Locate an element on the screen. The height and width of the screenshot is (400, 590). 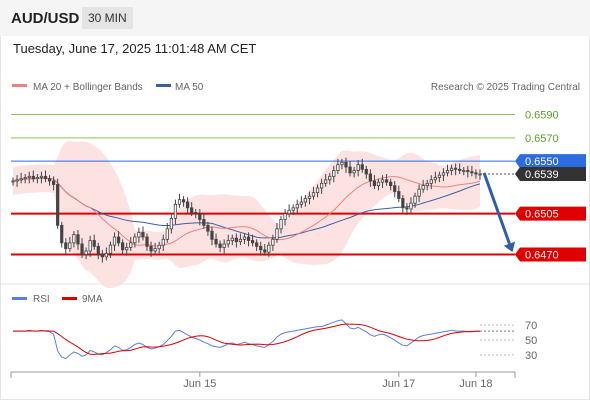
datetime-label: Tuesday, June 17, 2025 11:01:48 AM CET is located at coordinates (135, 48).